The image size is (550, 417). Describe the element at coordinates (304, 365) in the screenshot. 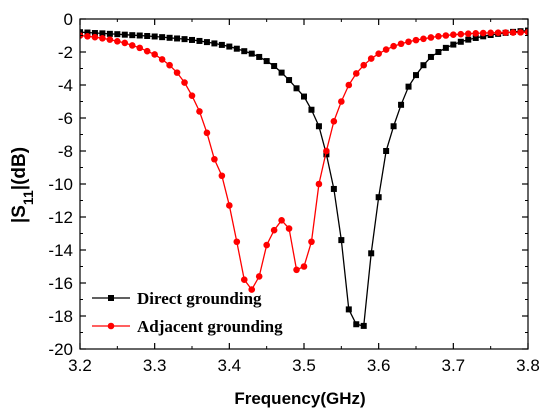

I see `x-tick-label: 3.5` at that location.